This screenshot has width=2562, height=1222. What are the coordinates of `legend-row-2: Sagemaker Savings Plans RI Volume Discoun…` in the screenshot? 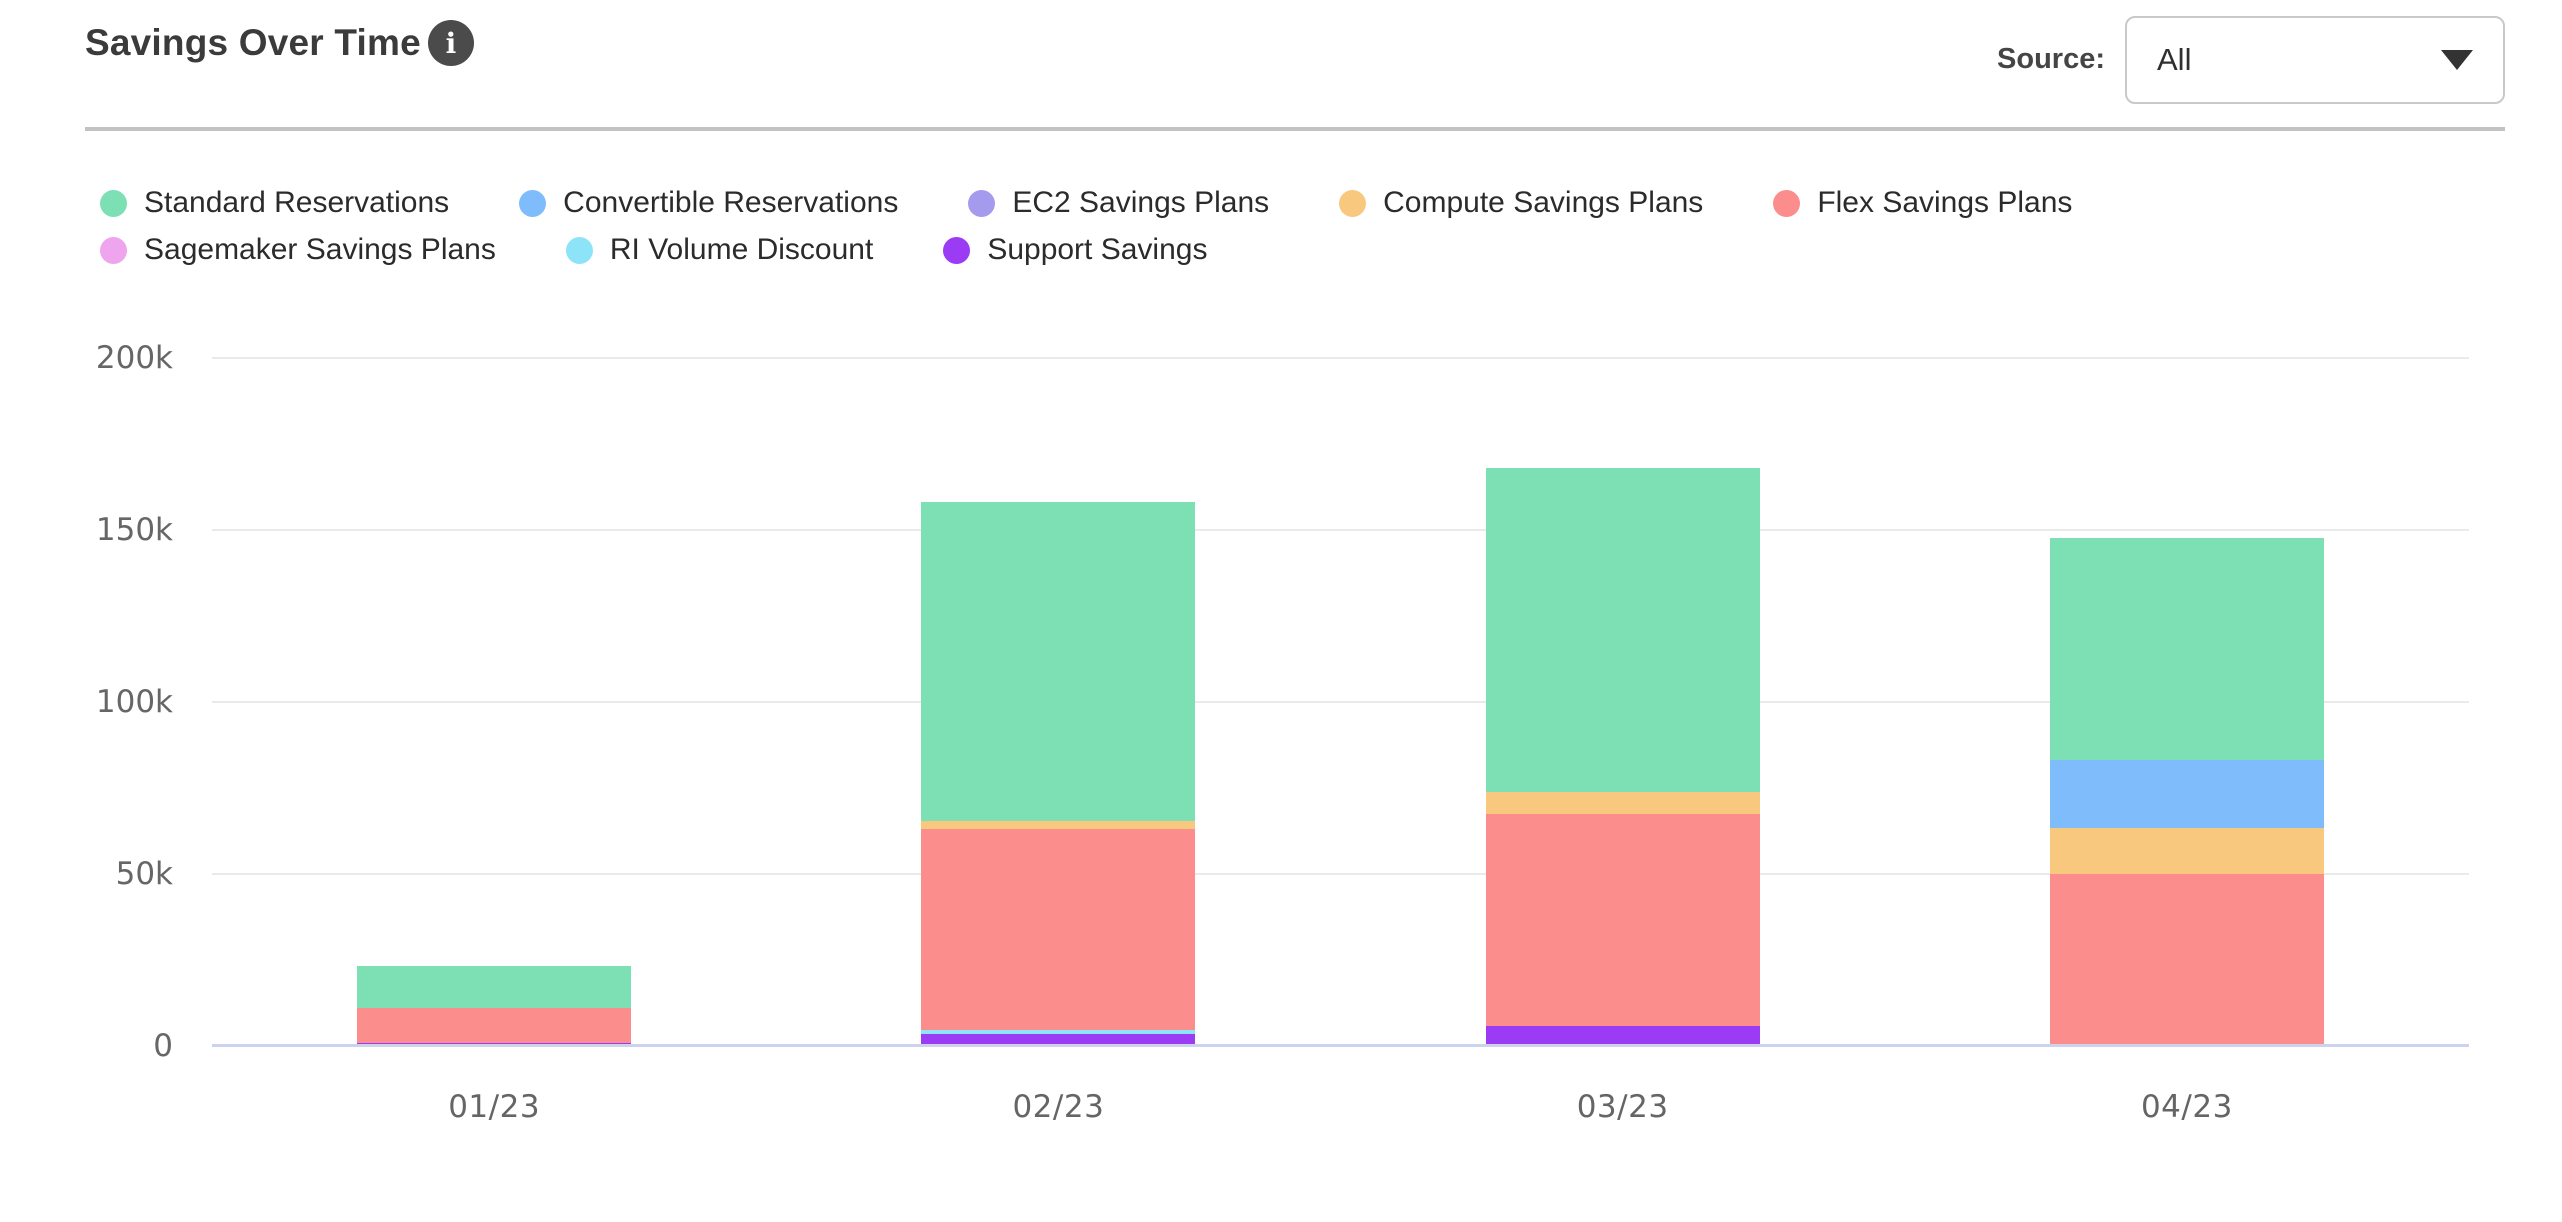 It's located at (1086, 250).